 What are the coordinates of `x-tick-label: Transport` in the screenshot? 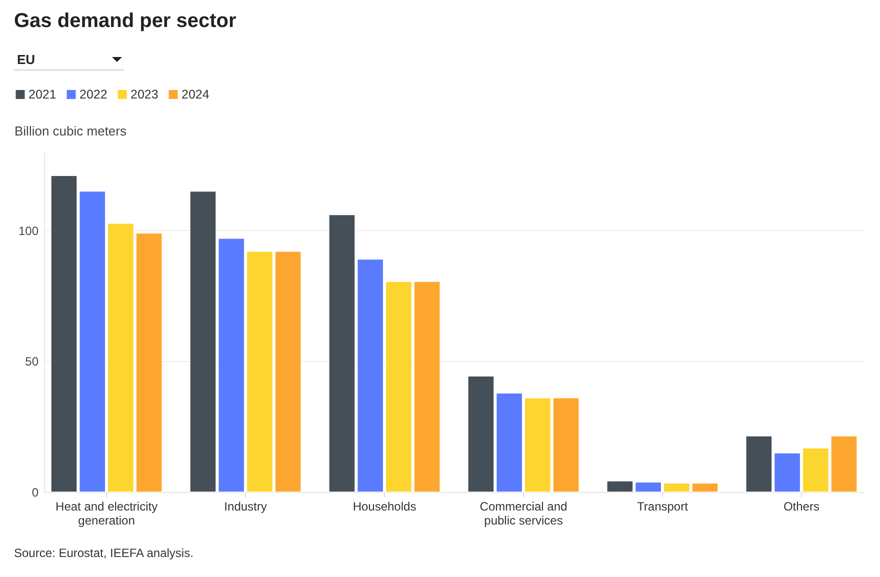 It's located at (663, 507).